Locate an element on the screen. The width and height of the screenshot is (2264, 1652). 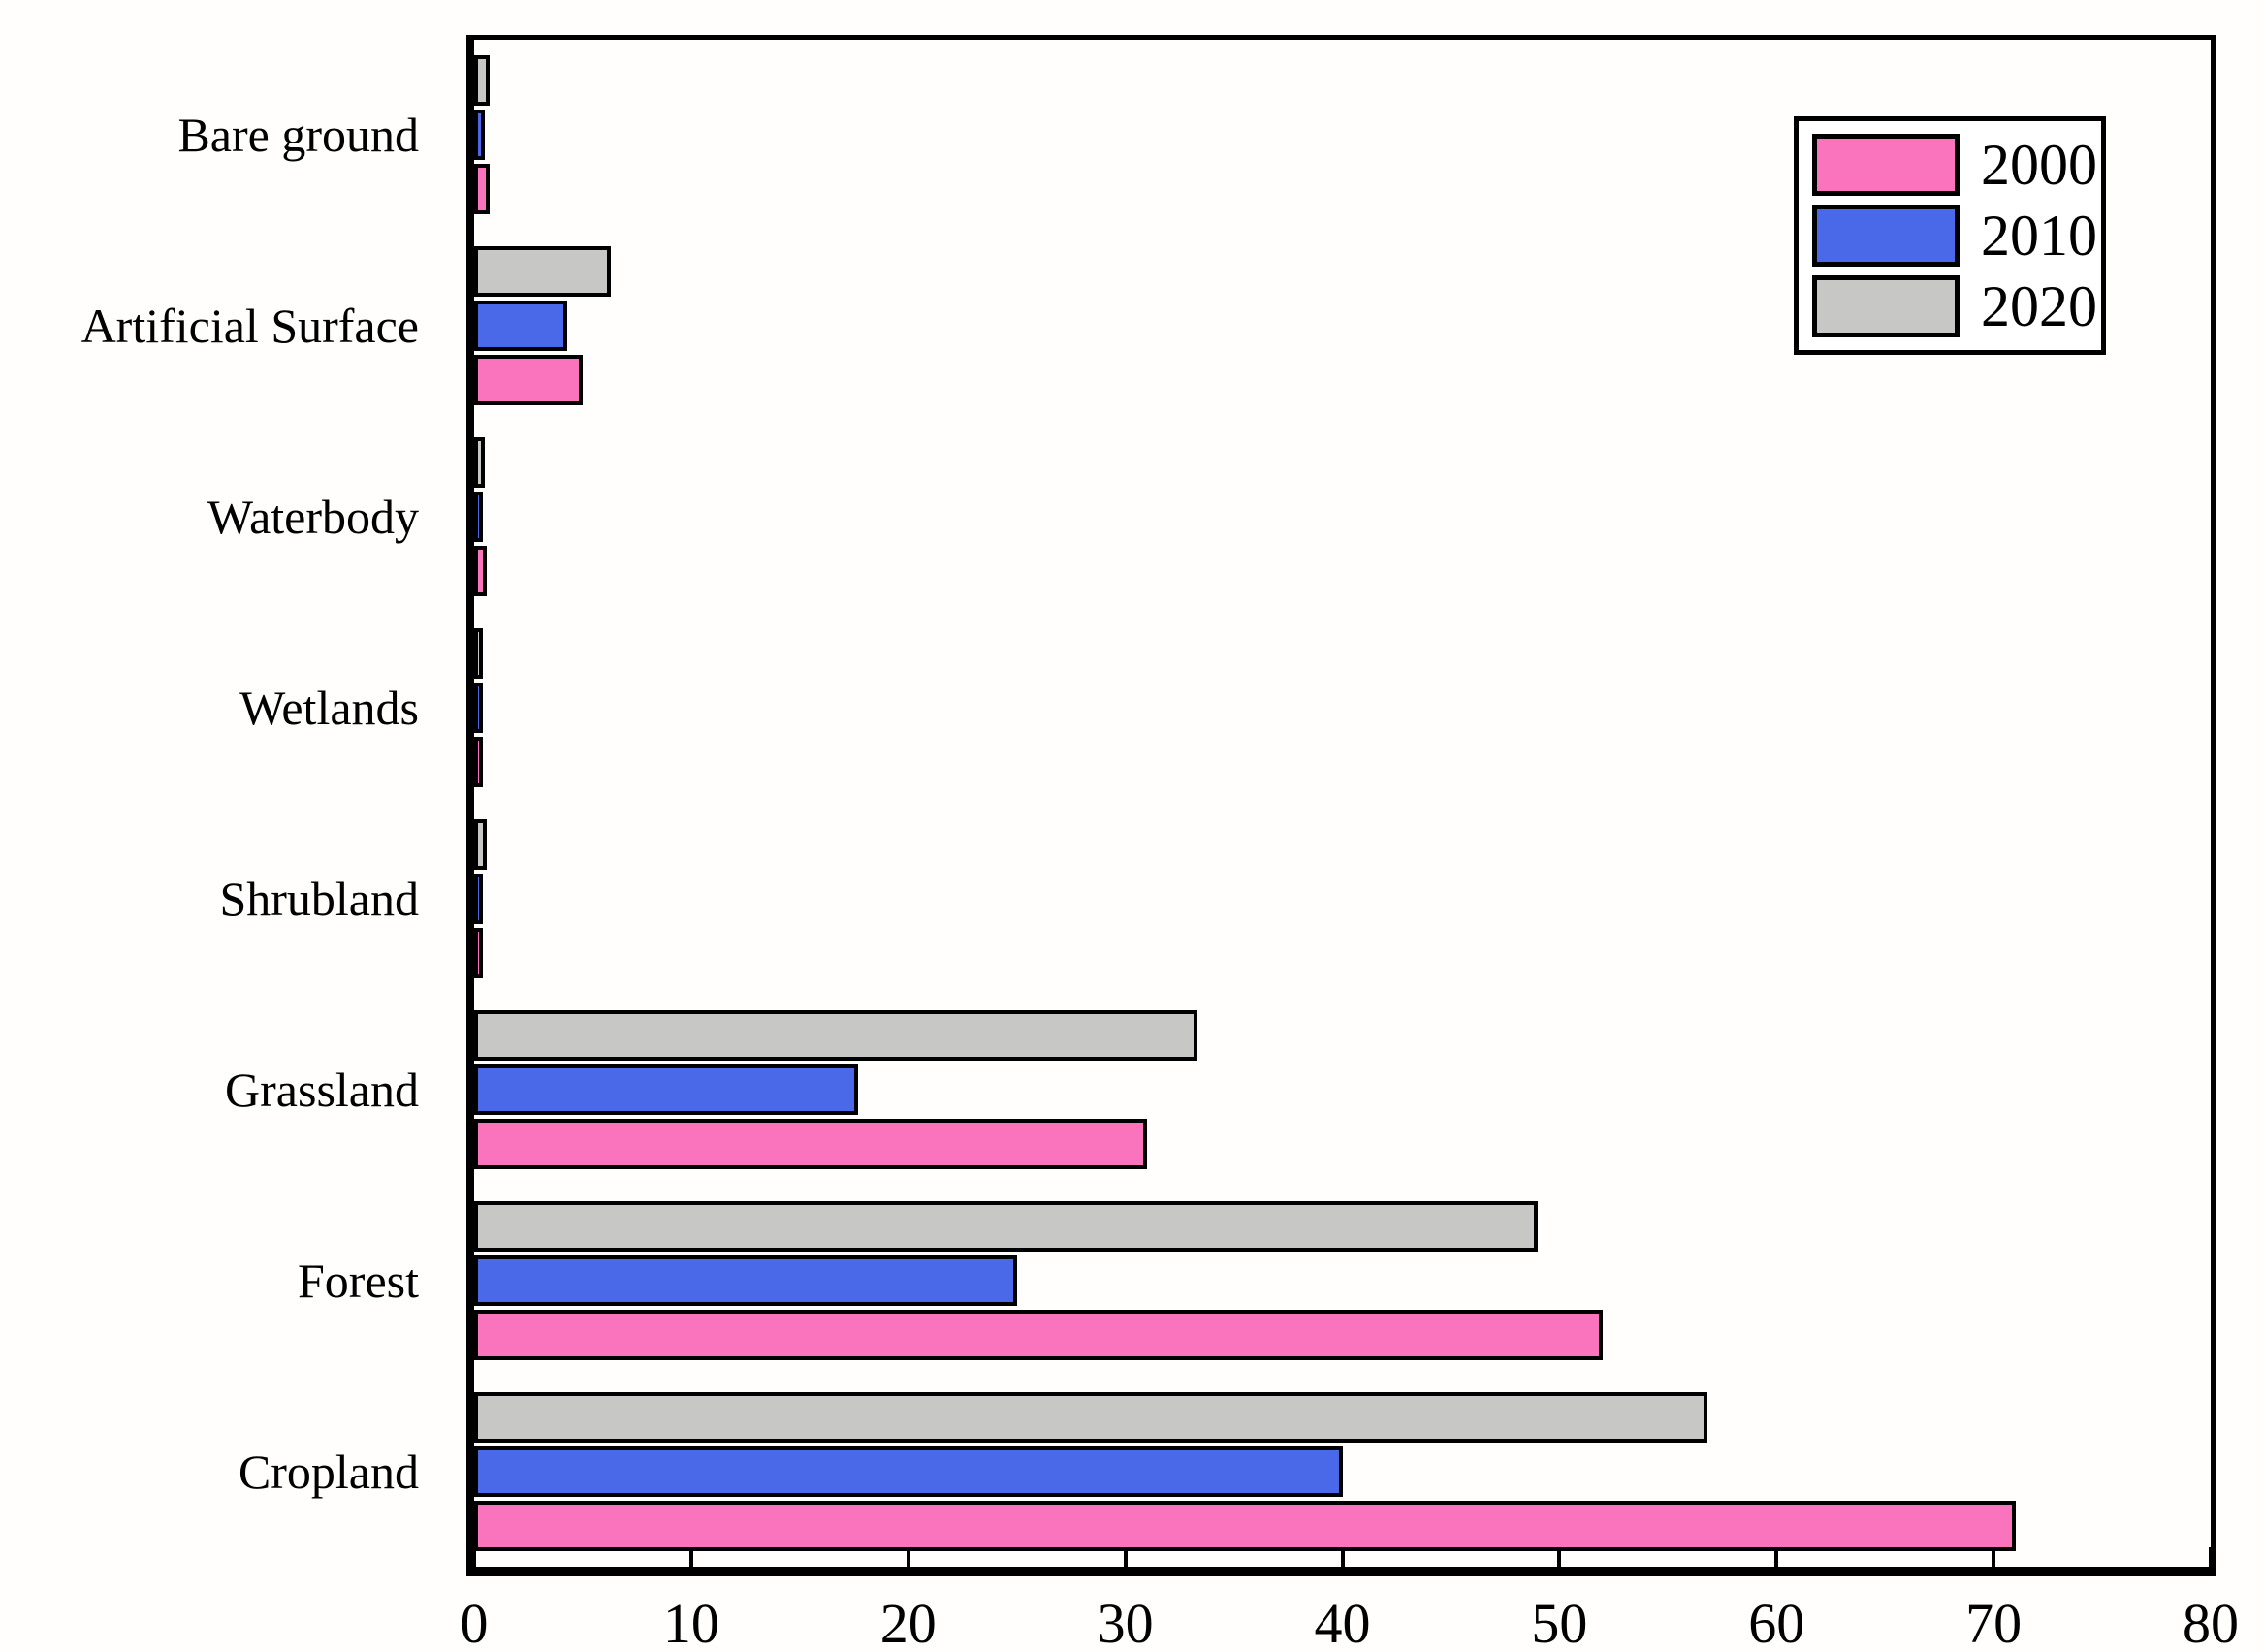
x-axis-tick-label-70: 70 is located at coordinates (1994, 1622).